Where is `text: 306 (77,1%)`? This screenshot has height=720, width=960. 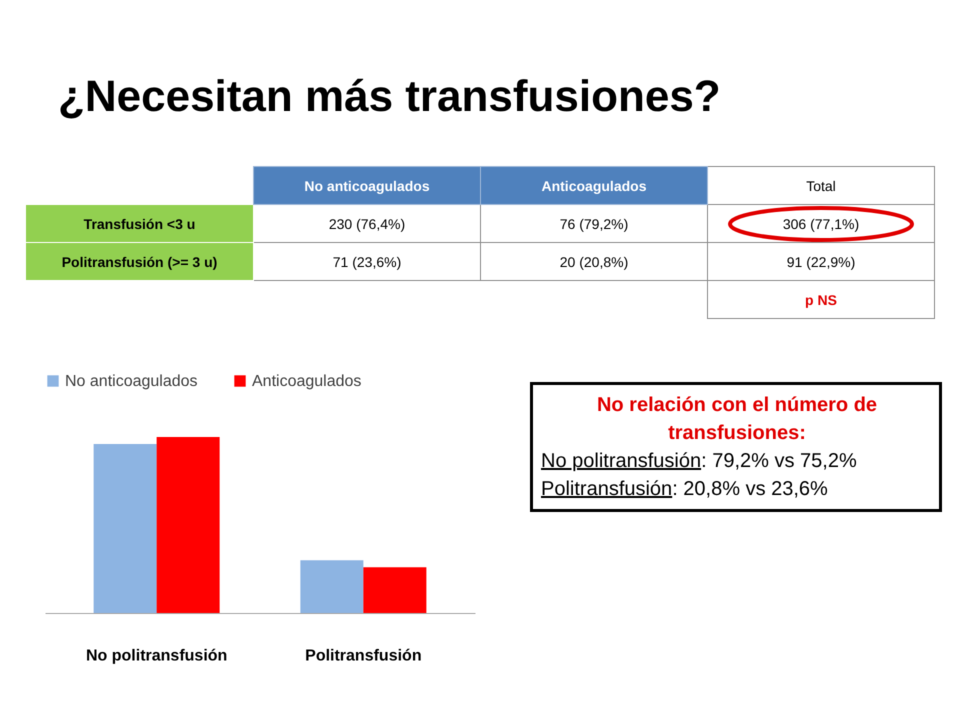 text: 306 (77,1%) is located at coordinates (821, 224).